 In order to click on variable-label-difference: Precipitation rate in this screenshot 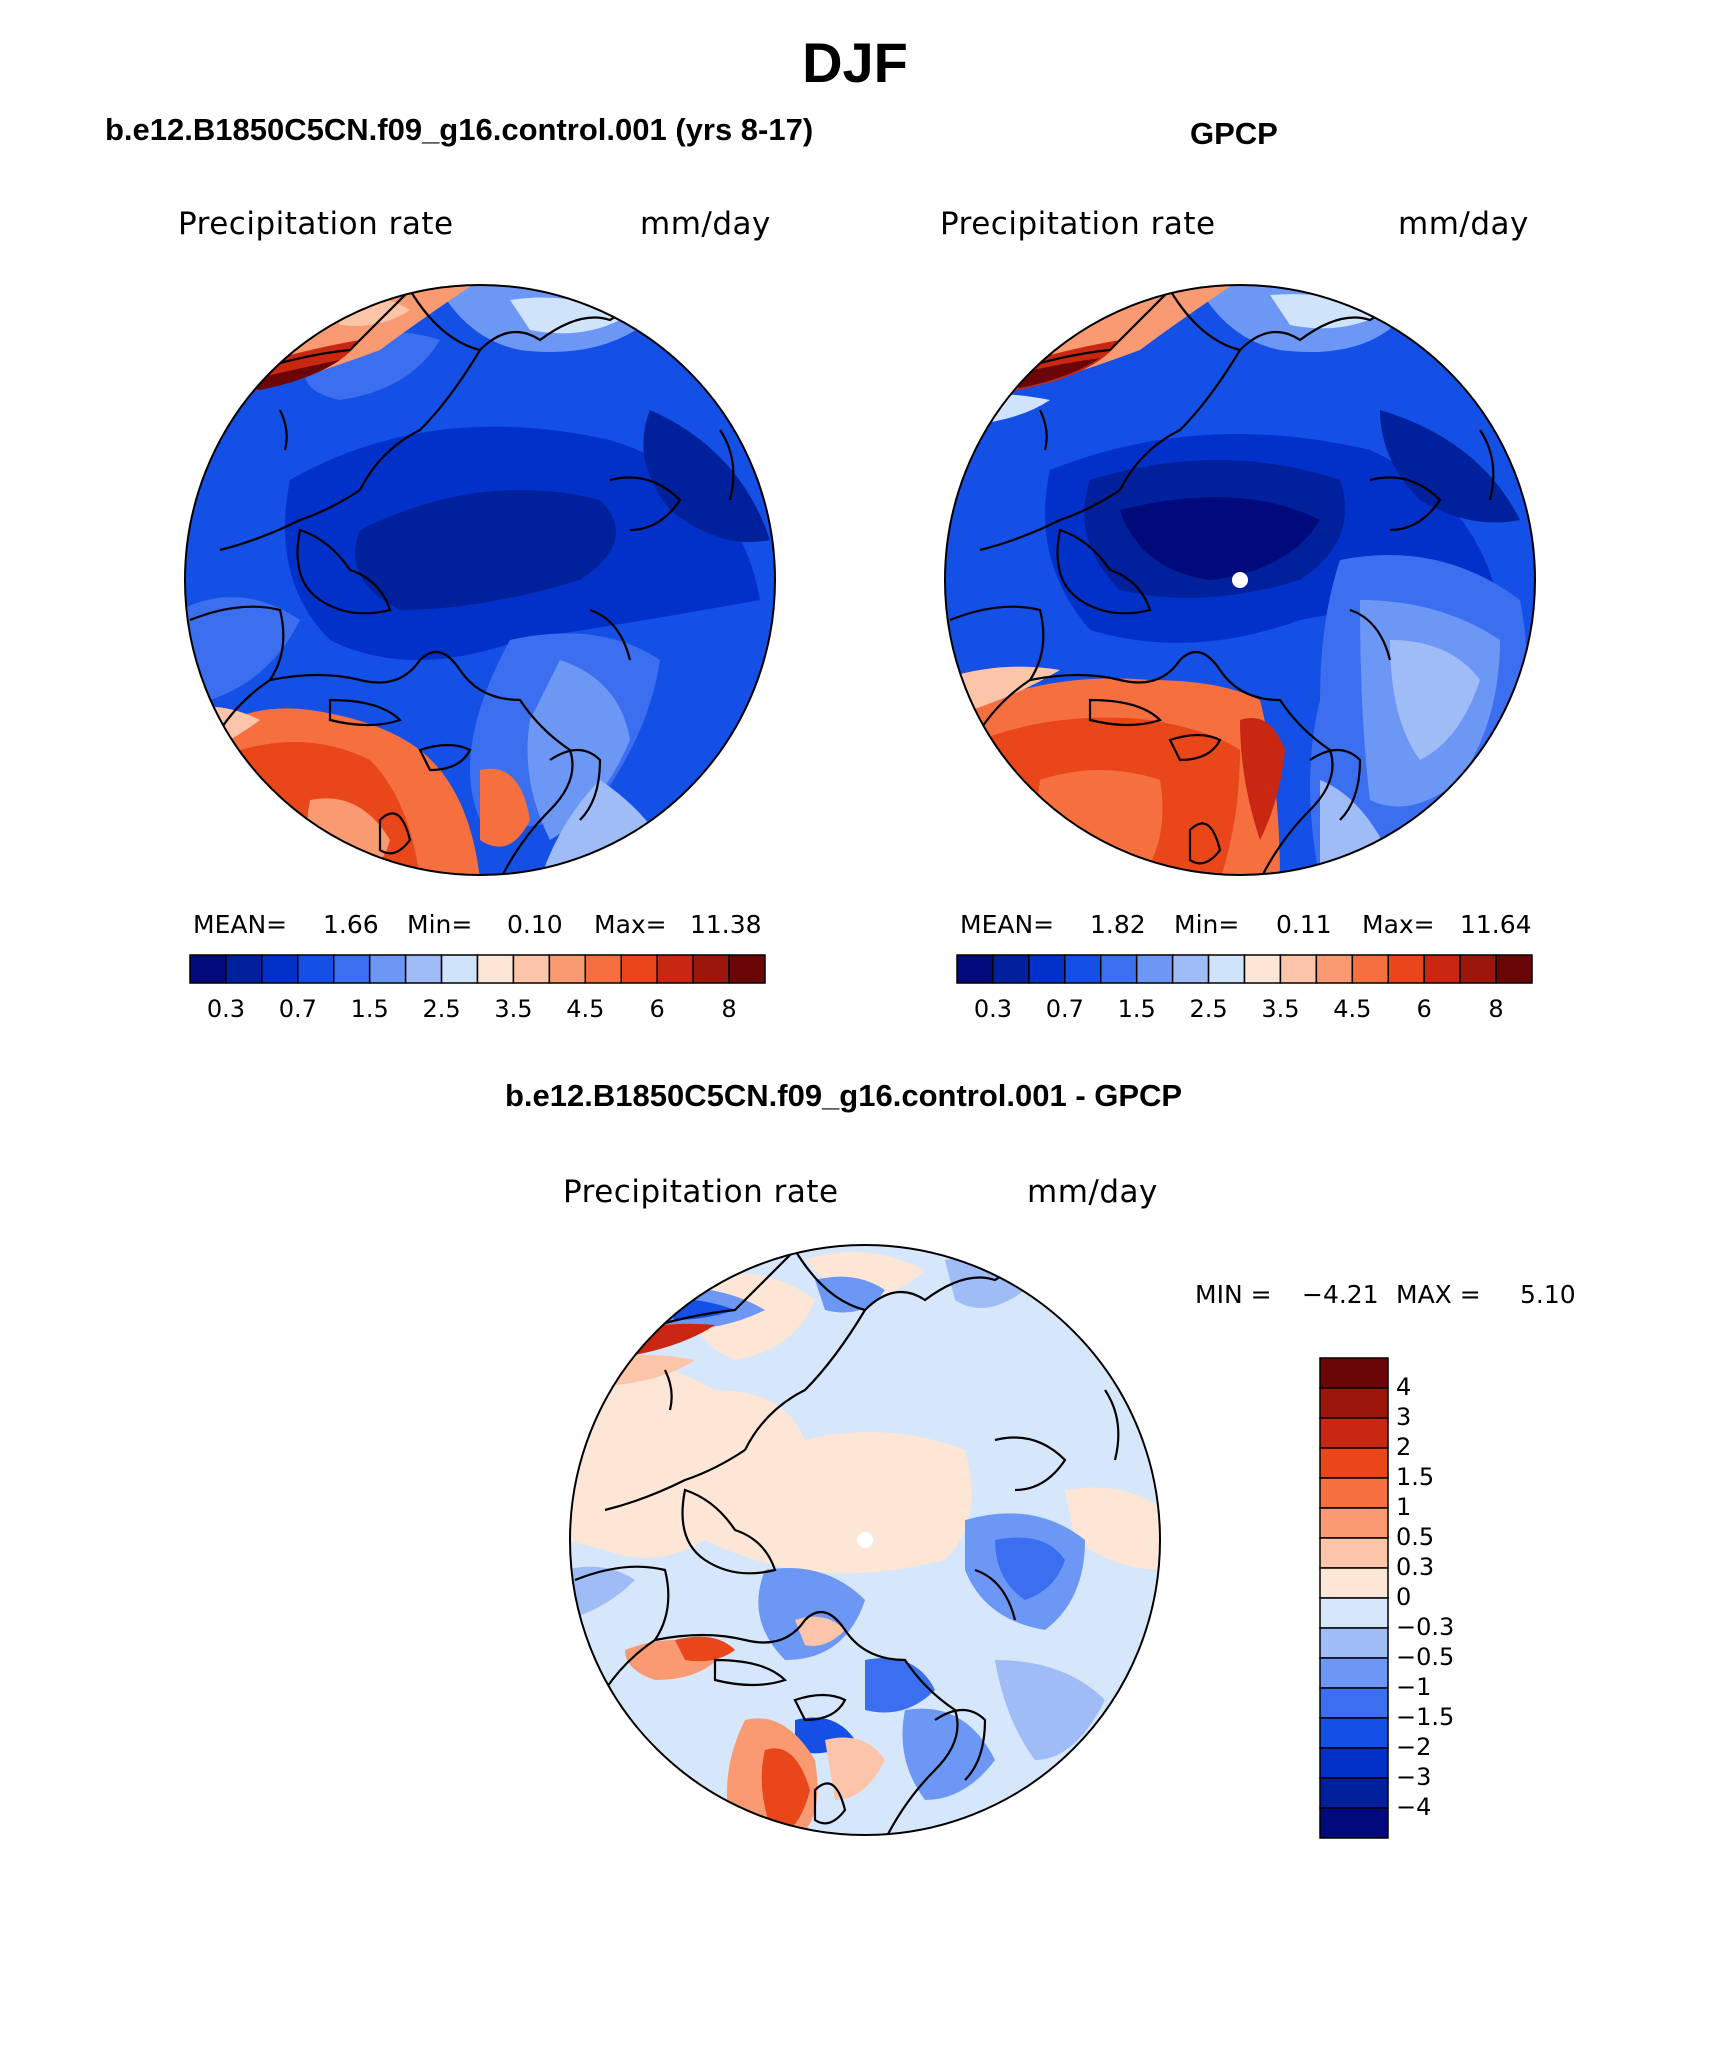, I will do `click(701, 1192)`.